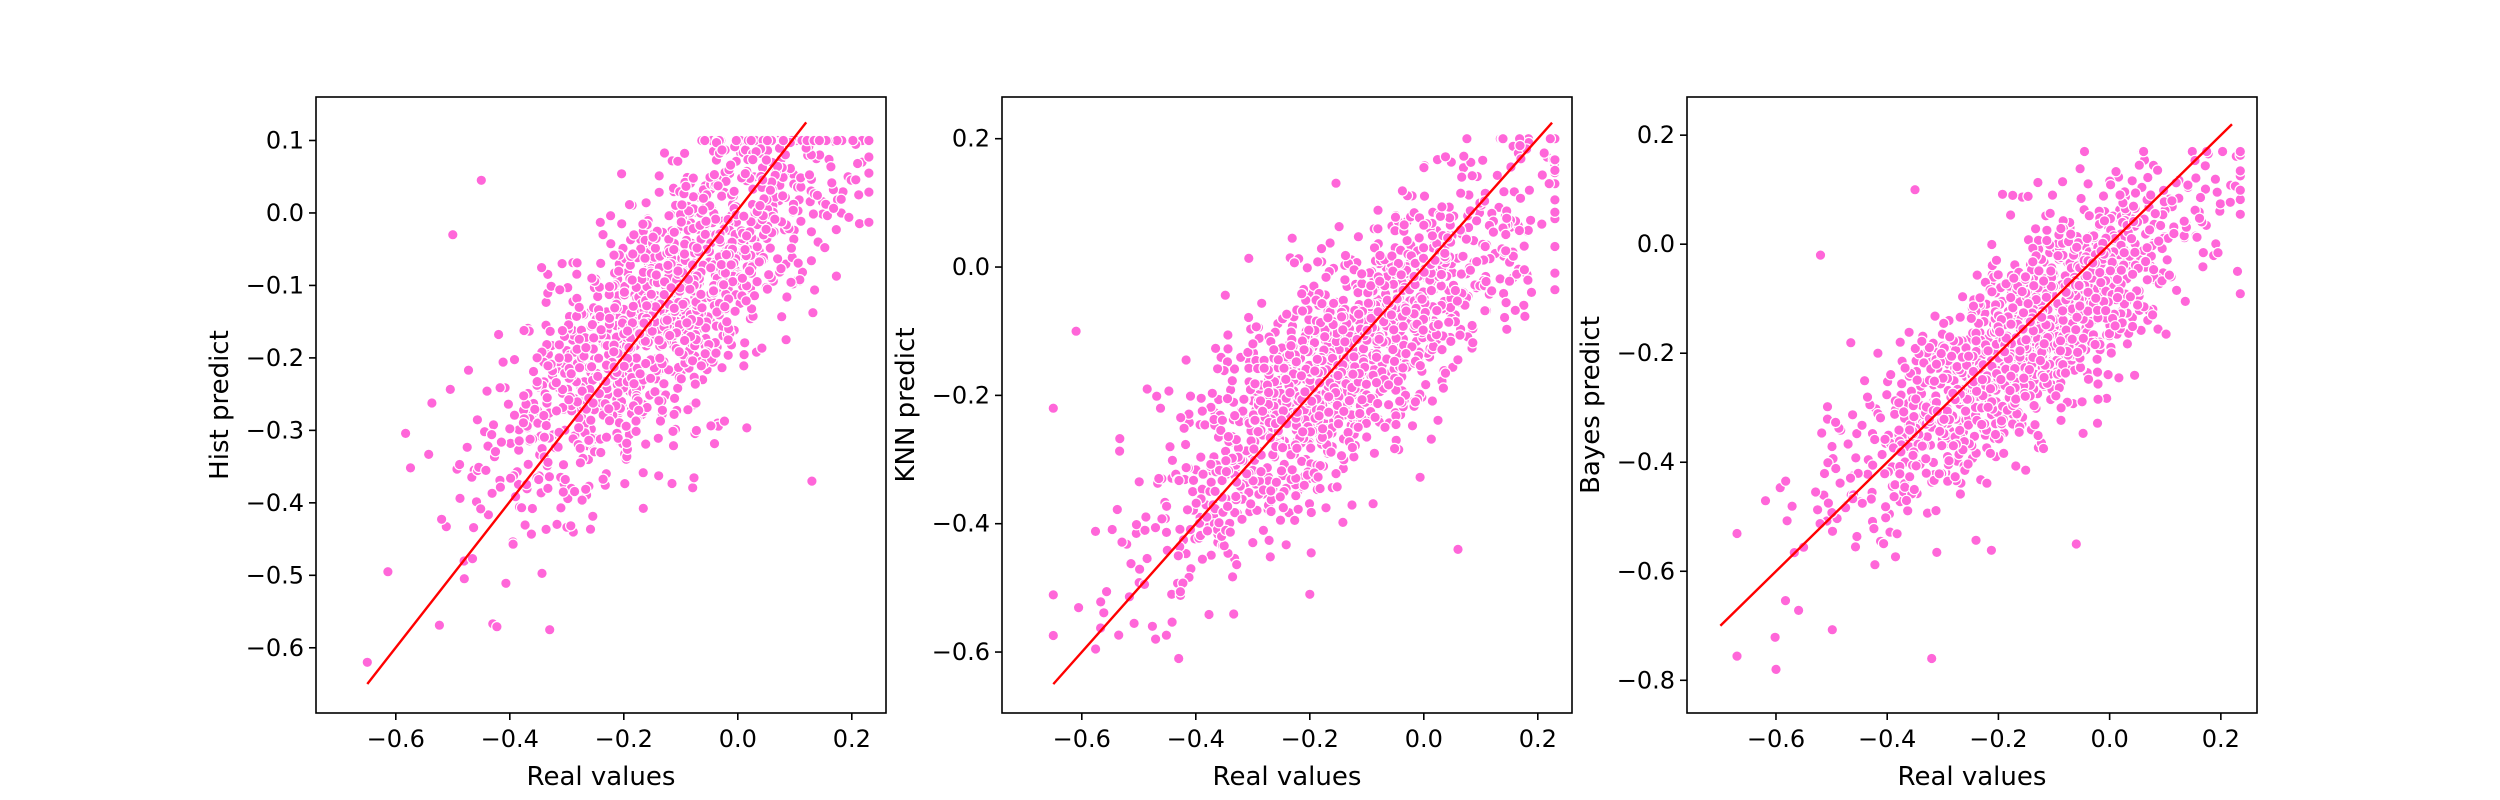  Describe the element at coordinates (738, 739) in the screenshot. I see `hist-x-tick-label: 0.0` at that location.